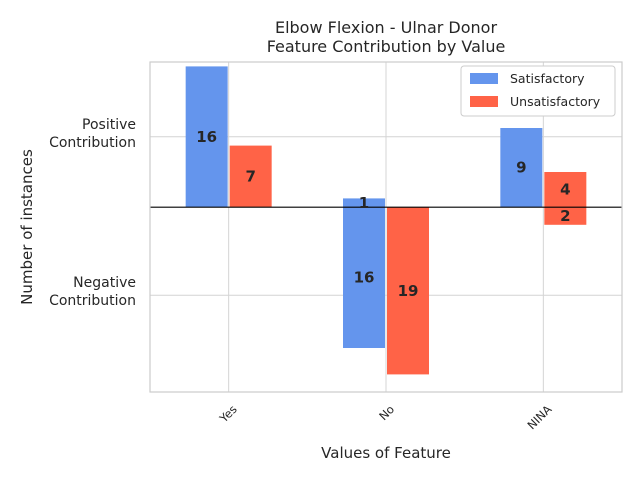 This screenshot has width=640, height=480. I want to click on bar-label-unsatisfactory-nina-extra: 4, so click(565, 190).